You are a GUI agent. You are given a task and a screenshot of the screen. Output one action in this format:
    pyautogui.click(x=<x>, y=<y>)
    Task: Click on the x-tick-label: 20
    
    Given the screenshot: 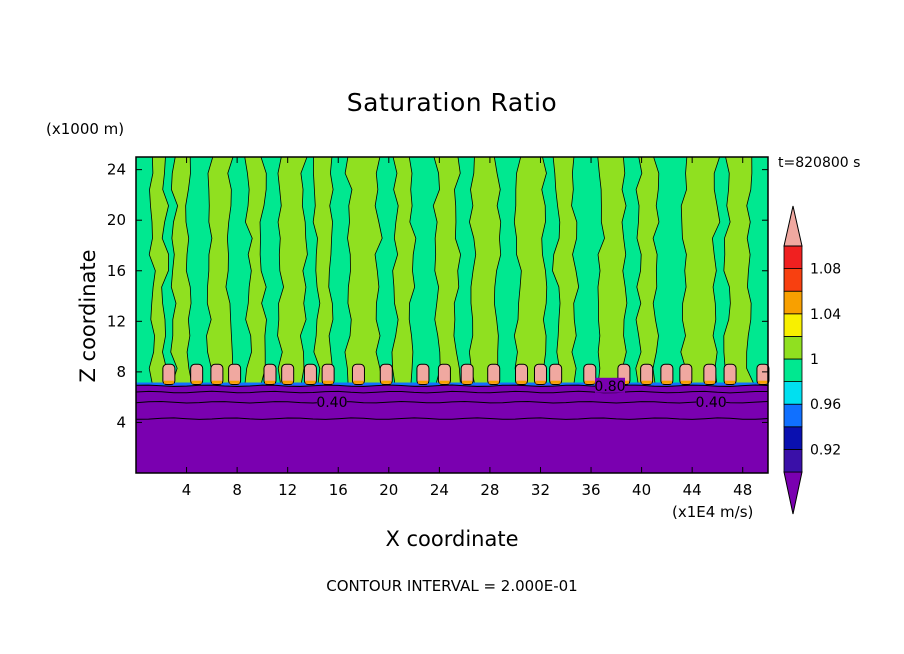 What is the action you would take?
    pyautogui.click(x=388, y=490)
    